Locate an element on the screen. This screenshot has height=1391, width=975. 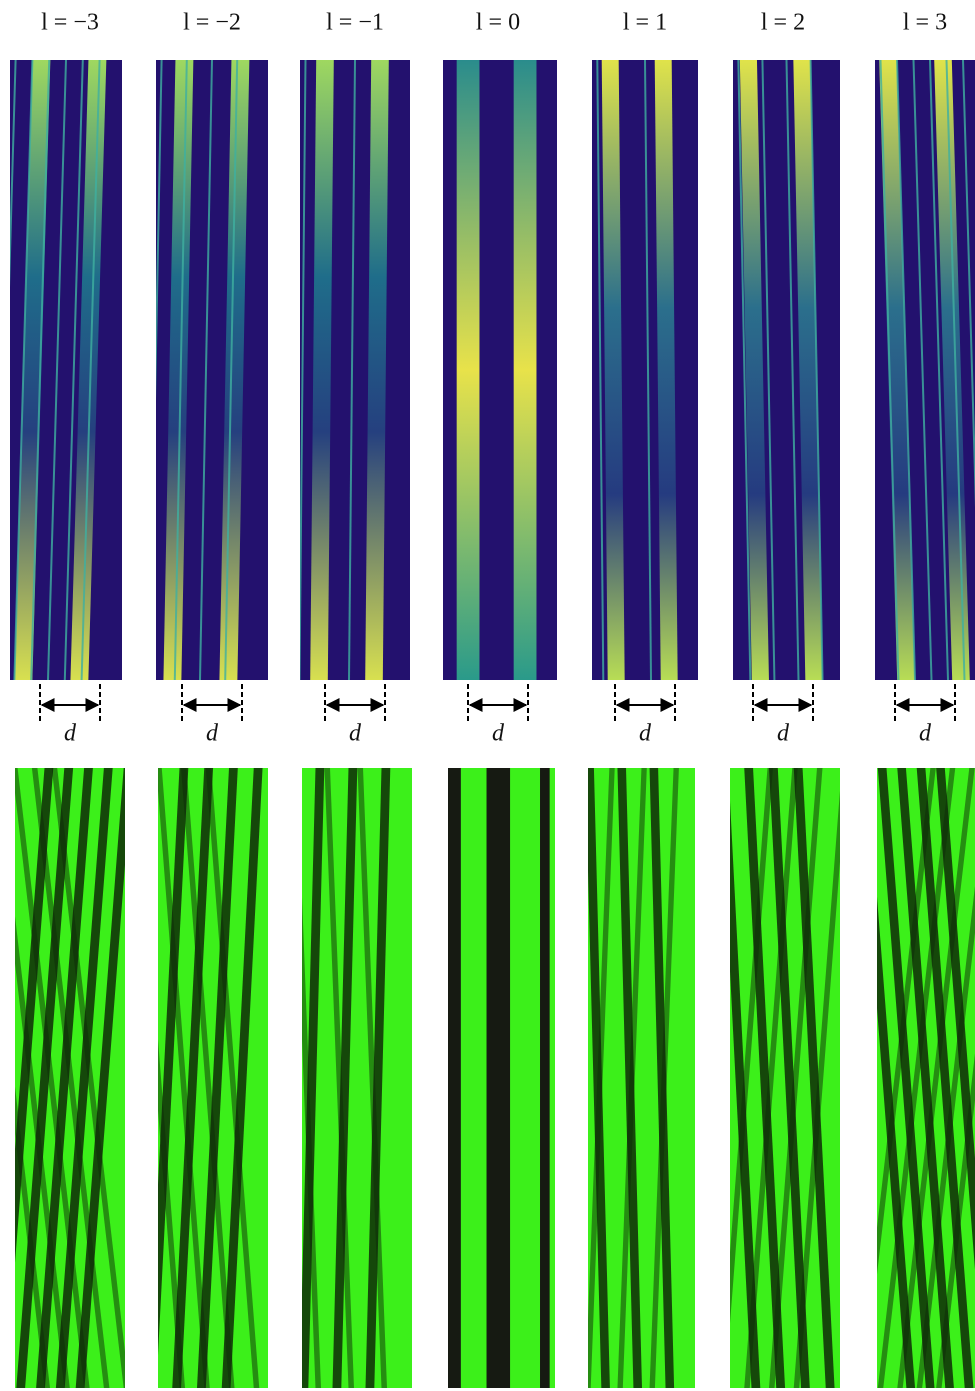
order-label: l = 2 is located at coordinates (783, 23).